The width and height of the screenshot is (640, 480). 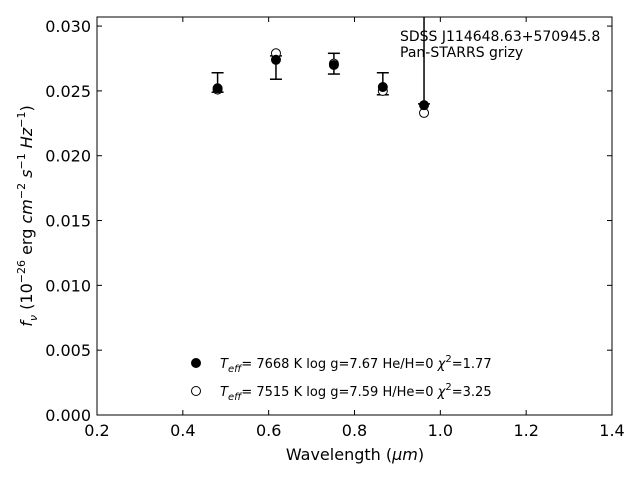 I want to click on x-tick-label: 0.8, so click(x=354, y=430).